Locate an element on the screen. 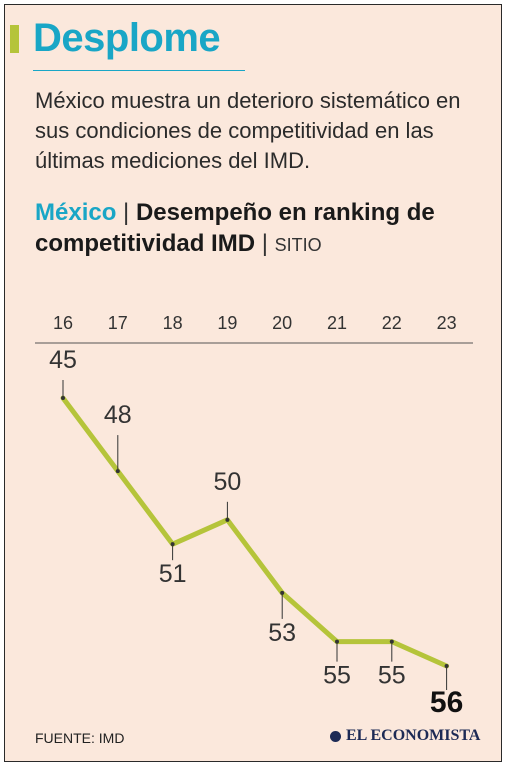 The height and width of the screenshot is (768, 508). page-title: Desplome is located at coordinates (127, 38).